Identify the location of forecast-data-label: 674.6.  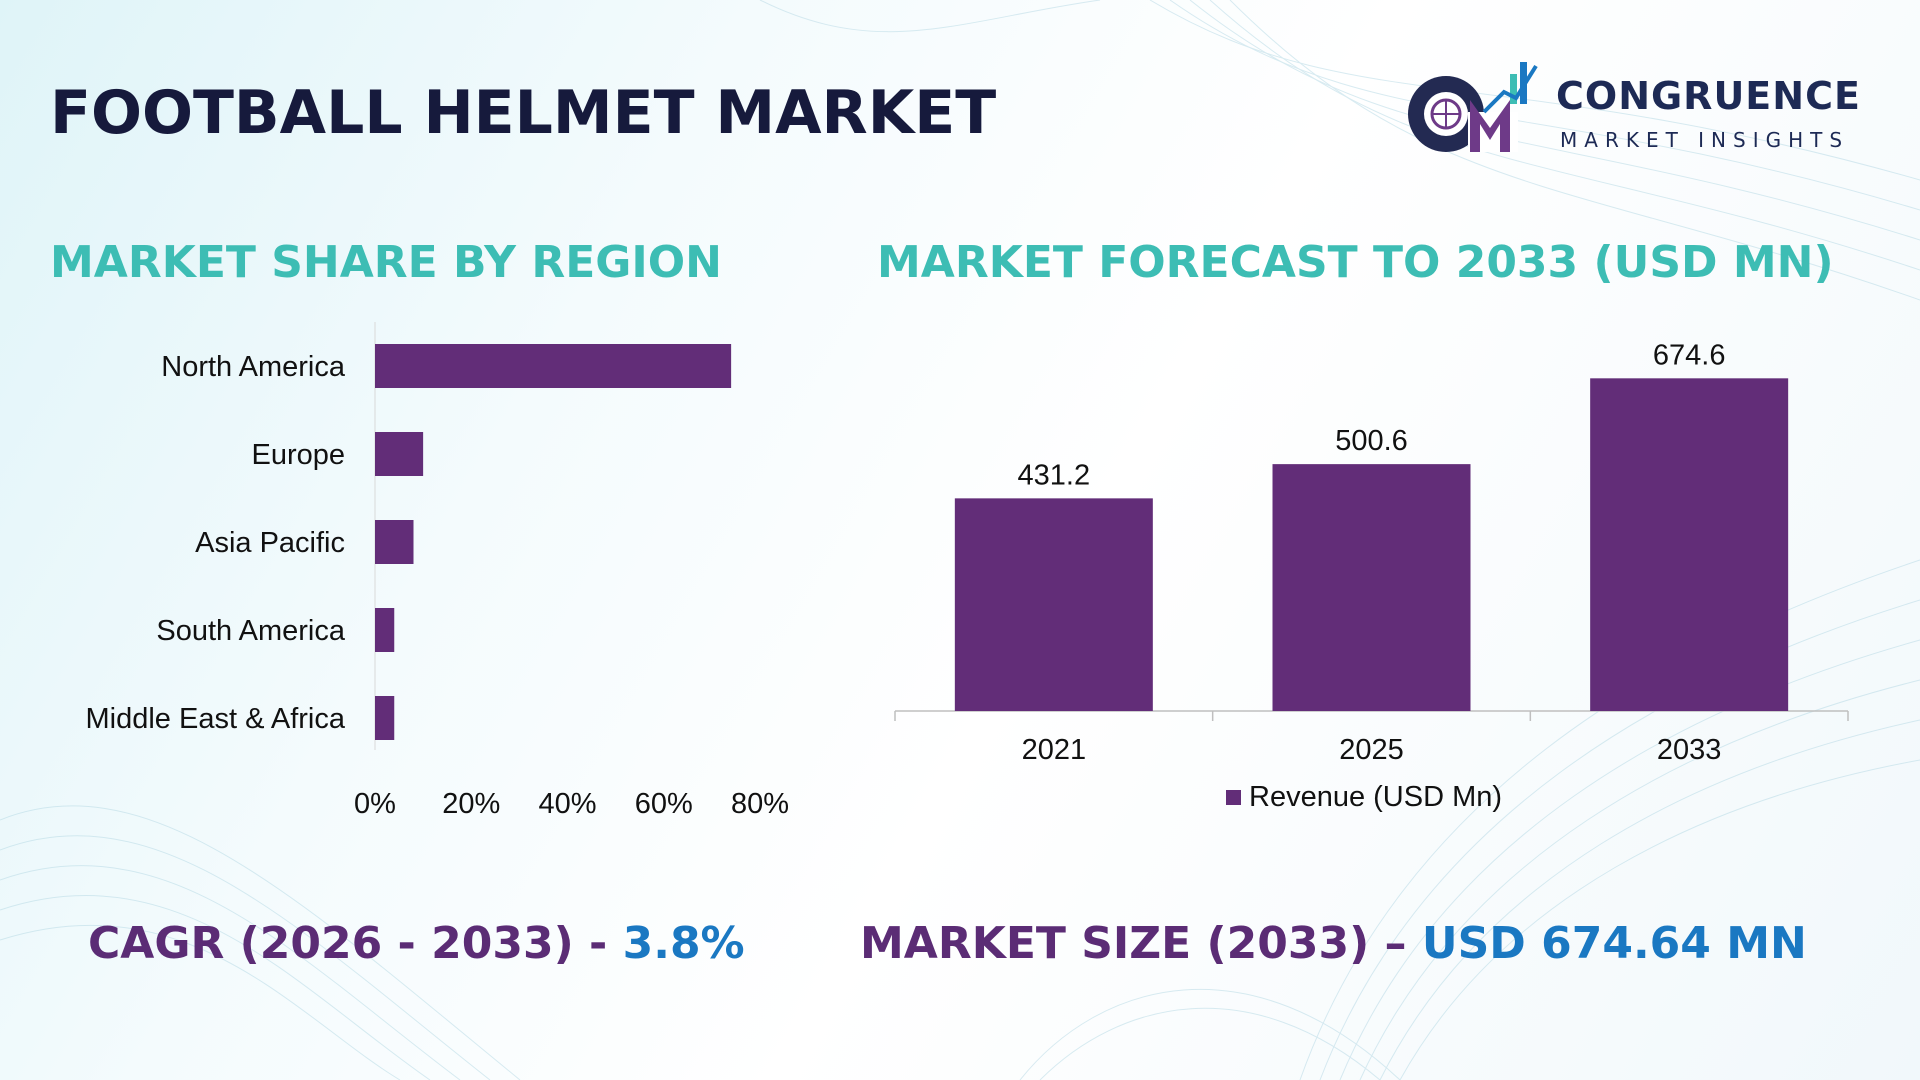
(1689, 355).